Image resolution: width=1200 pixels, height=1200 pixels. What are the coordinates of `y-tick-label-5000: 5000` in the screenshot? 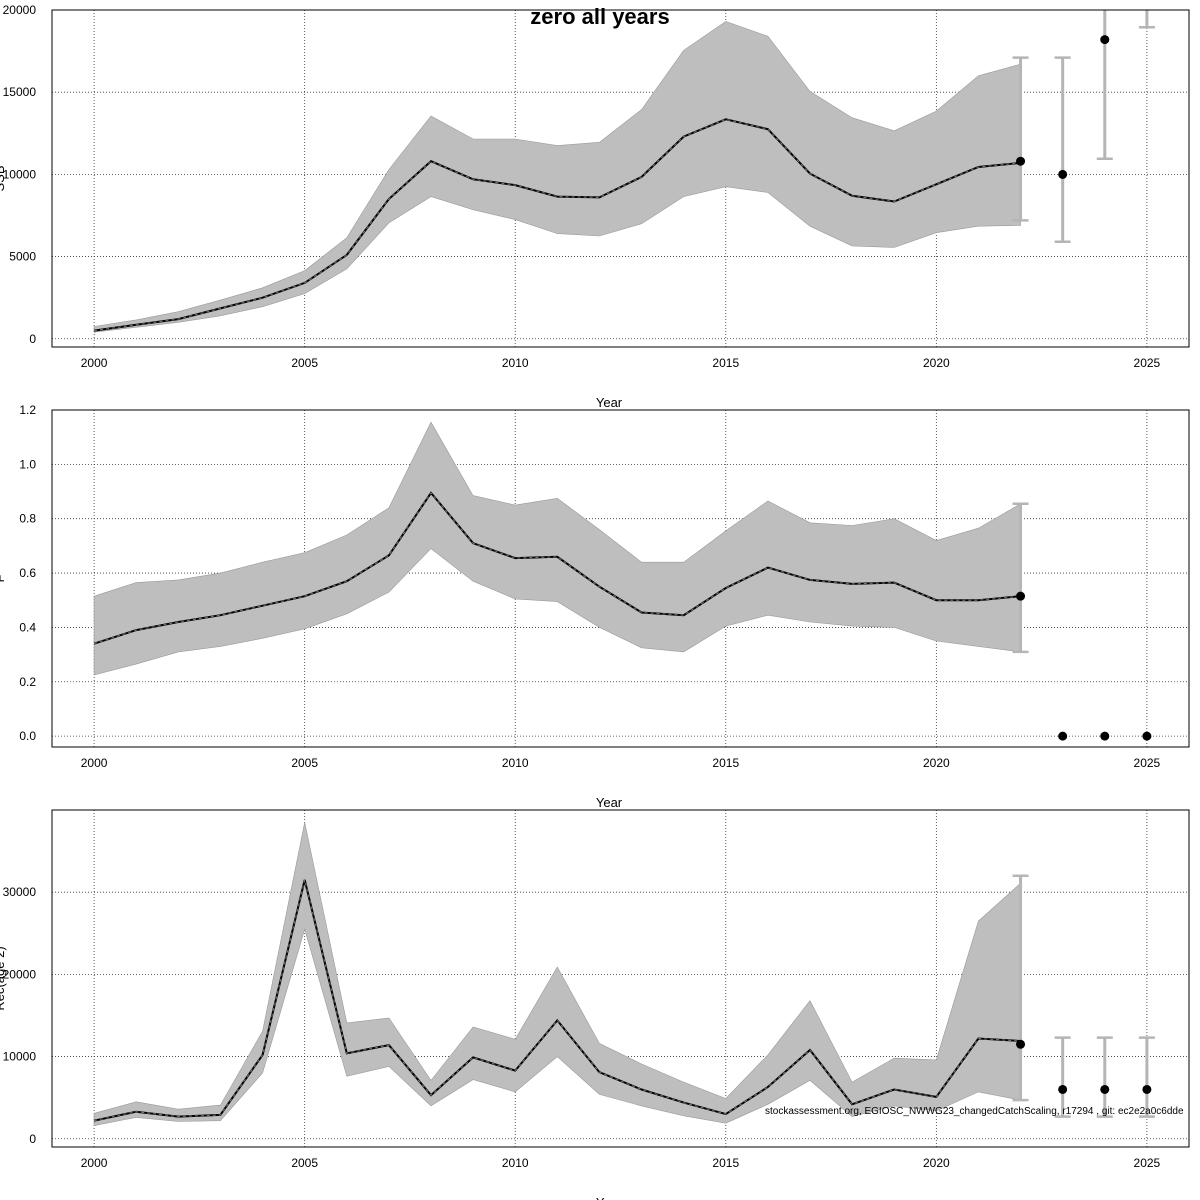 It's located at (22, 257).